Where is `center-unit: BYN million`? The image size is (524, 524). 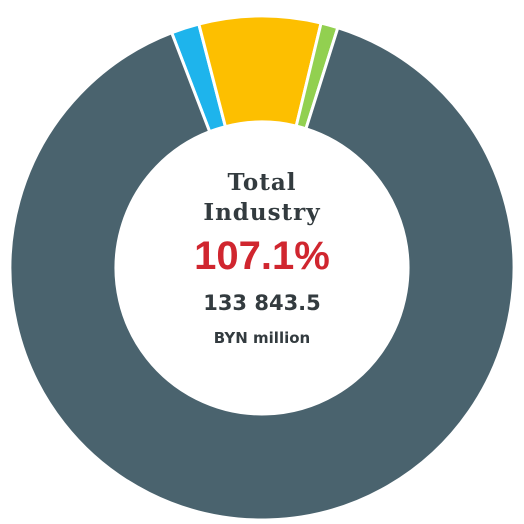
center-unit: BYN million is located at coordinates (262, 338).